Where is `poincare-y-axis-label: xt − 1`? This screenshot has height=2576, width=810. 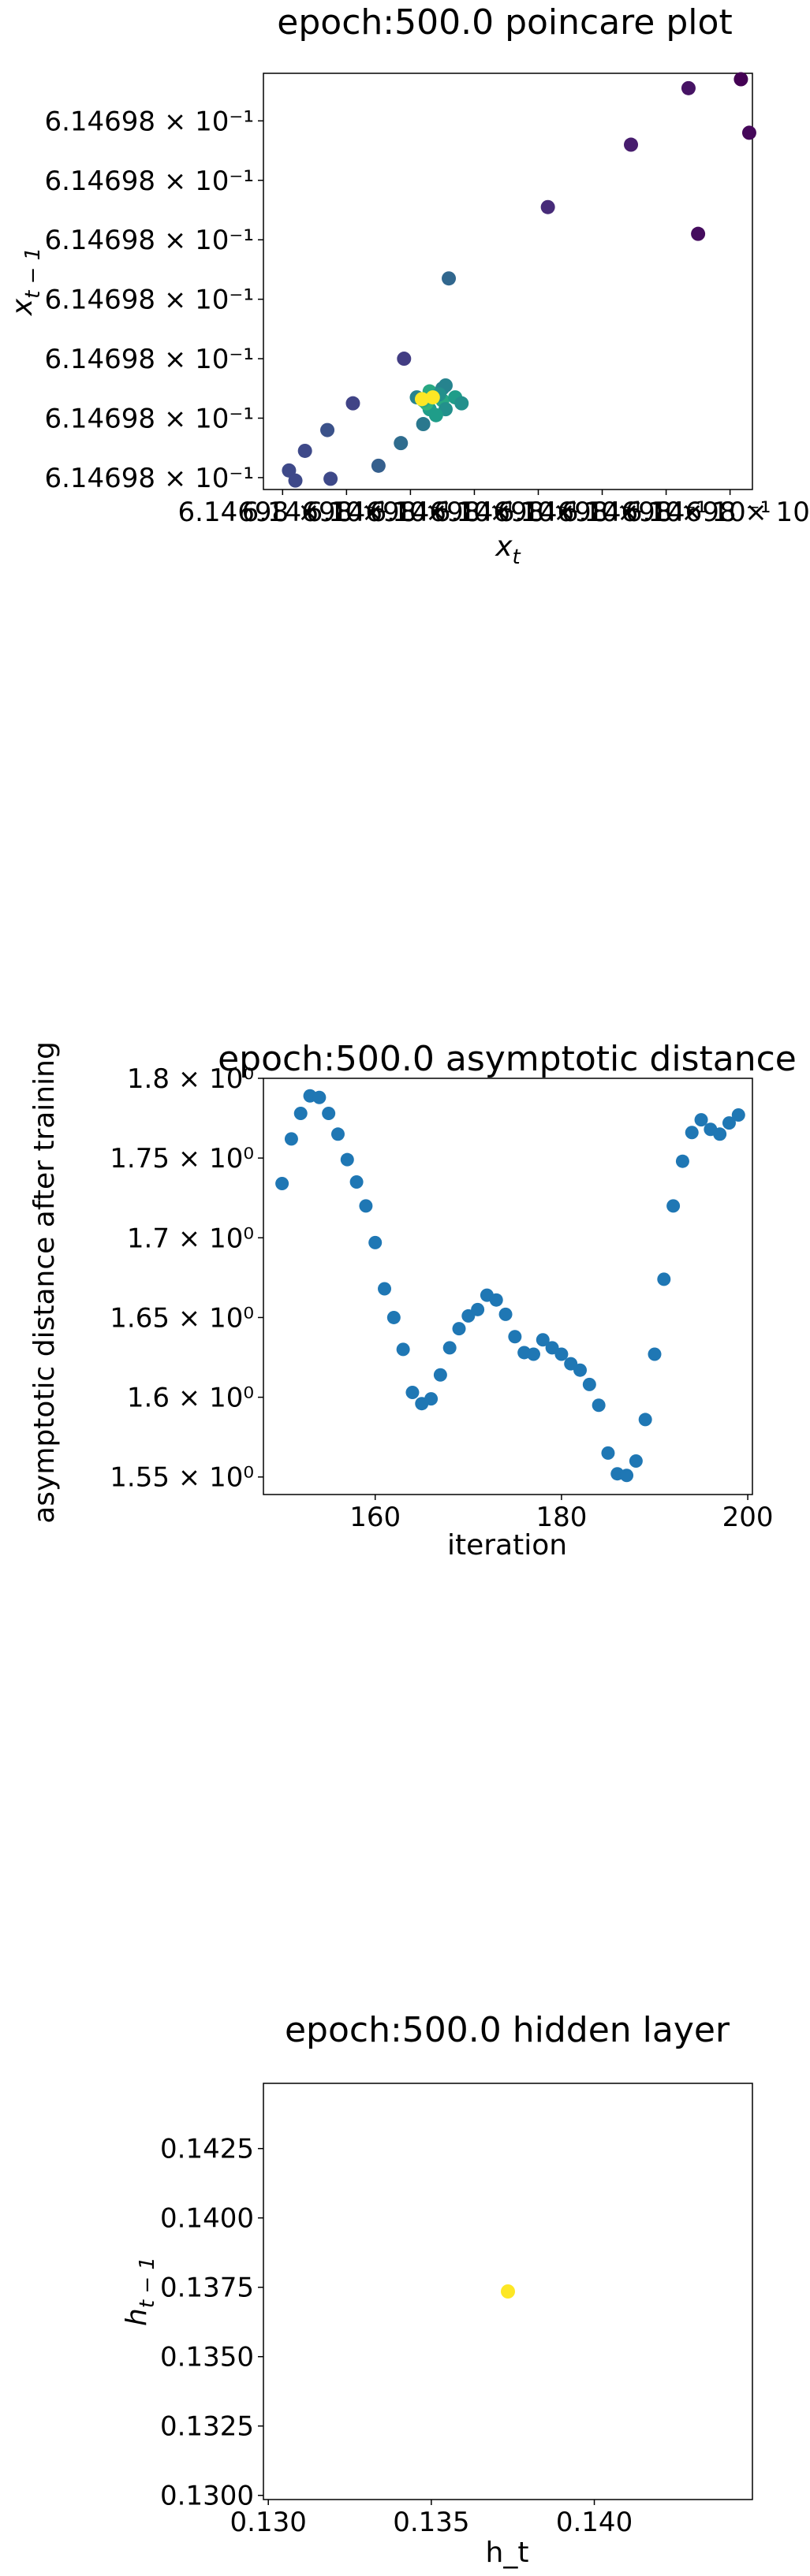 poincare-y-axis-label: xt − 1 is located at coordinates (25, 282).